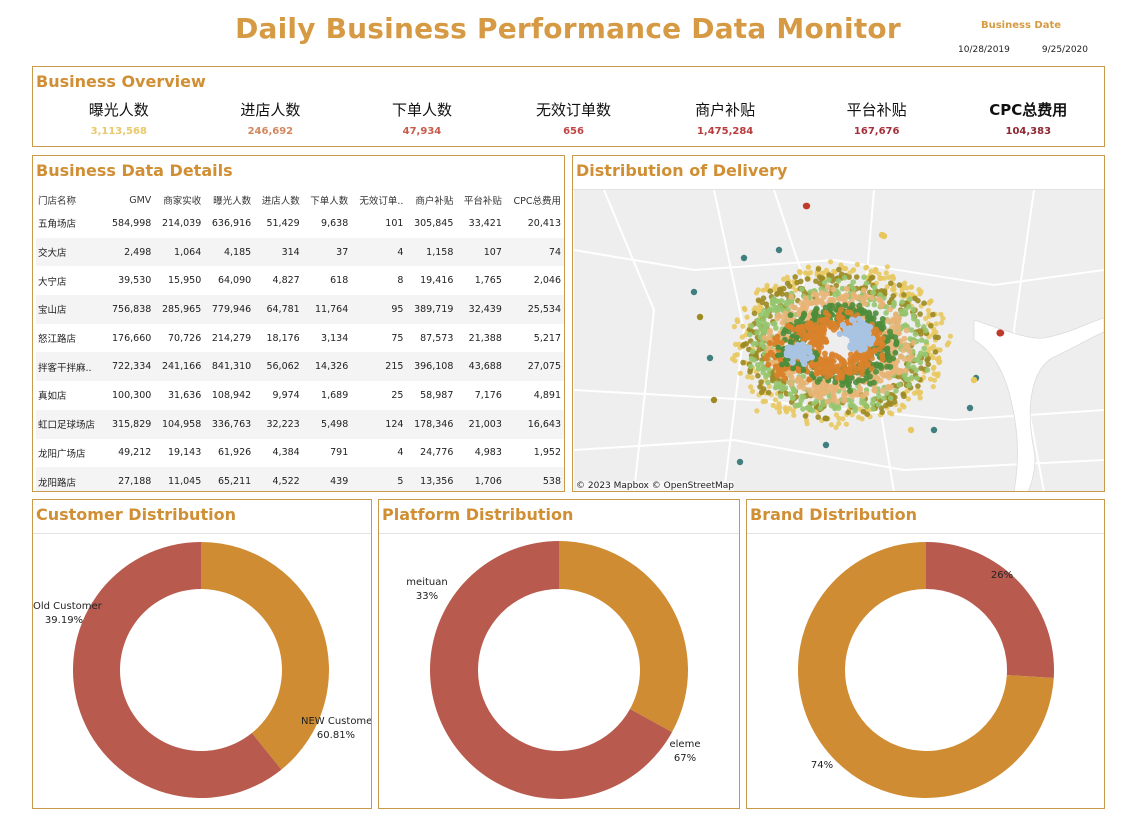 Image resolution: width=1131 pixels, height=814 pixels. Describe the element at coordinates (655, 486) in the screenshot. I see `map-attribution: © 2023 Mapbox © OpenStreetMap` at that location.